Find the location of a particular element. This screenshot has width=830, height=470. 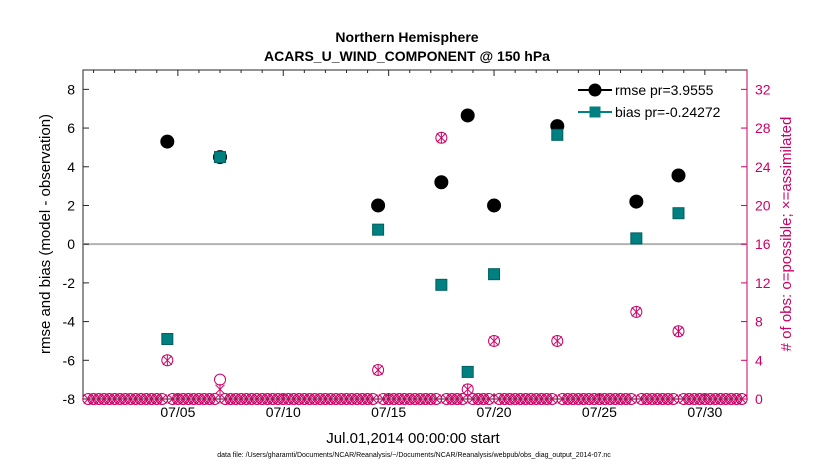

y-axis-right-label: # of obs: o=possible; ×=assimilated is located at coordinates (786, 234).